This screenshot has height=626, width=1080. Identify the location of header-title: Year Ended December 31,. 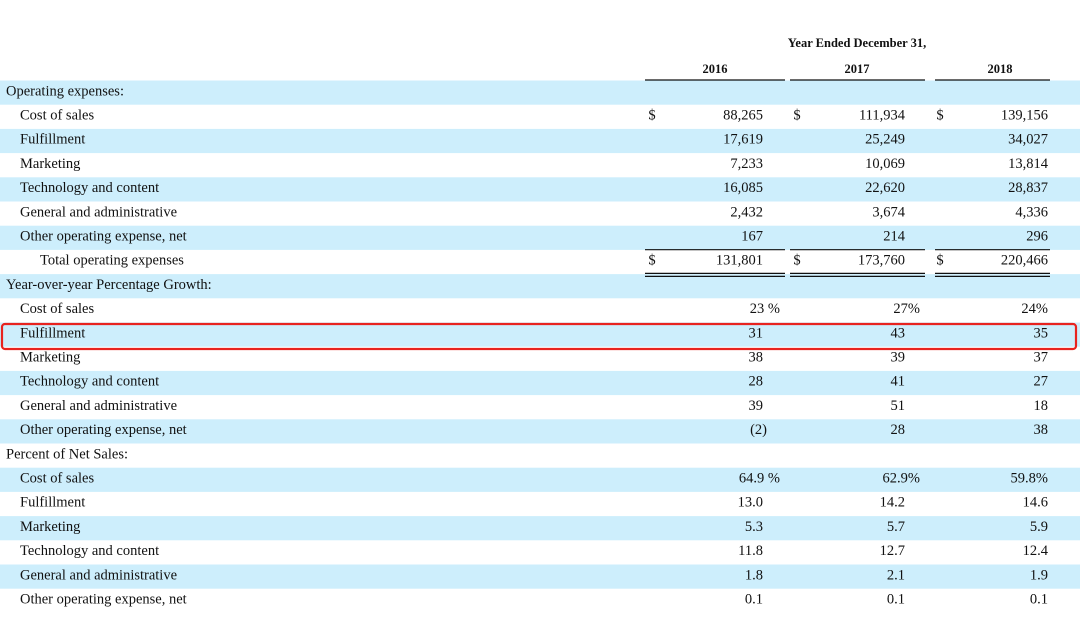
(857, 43).